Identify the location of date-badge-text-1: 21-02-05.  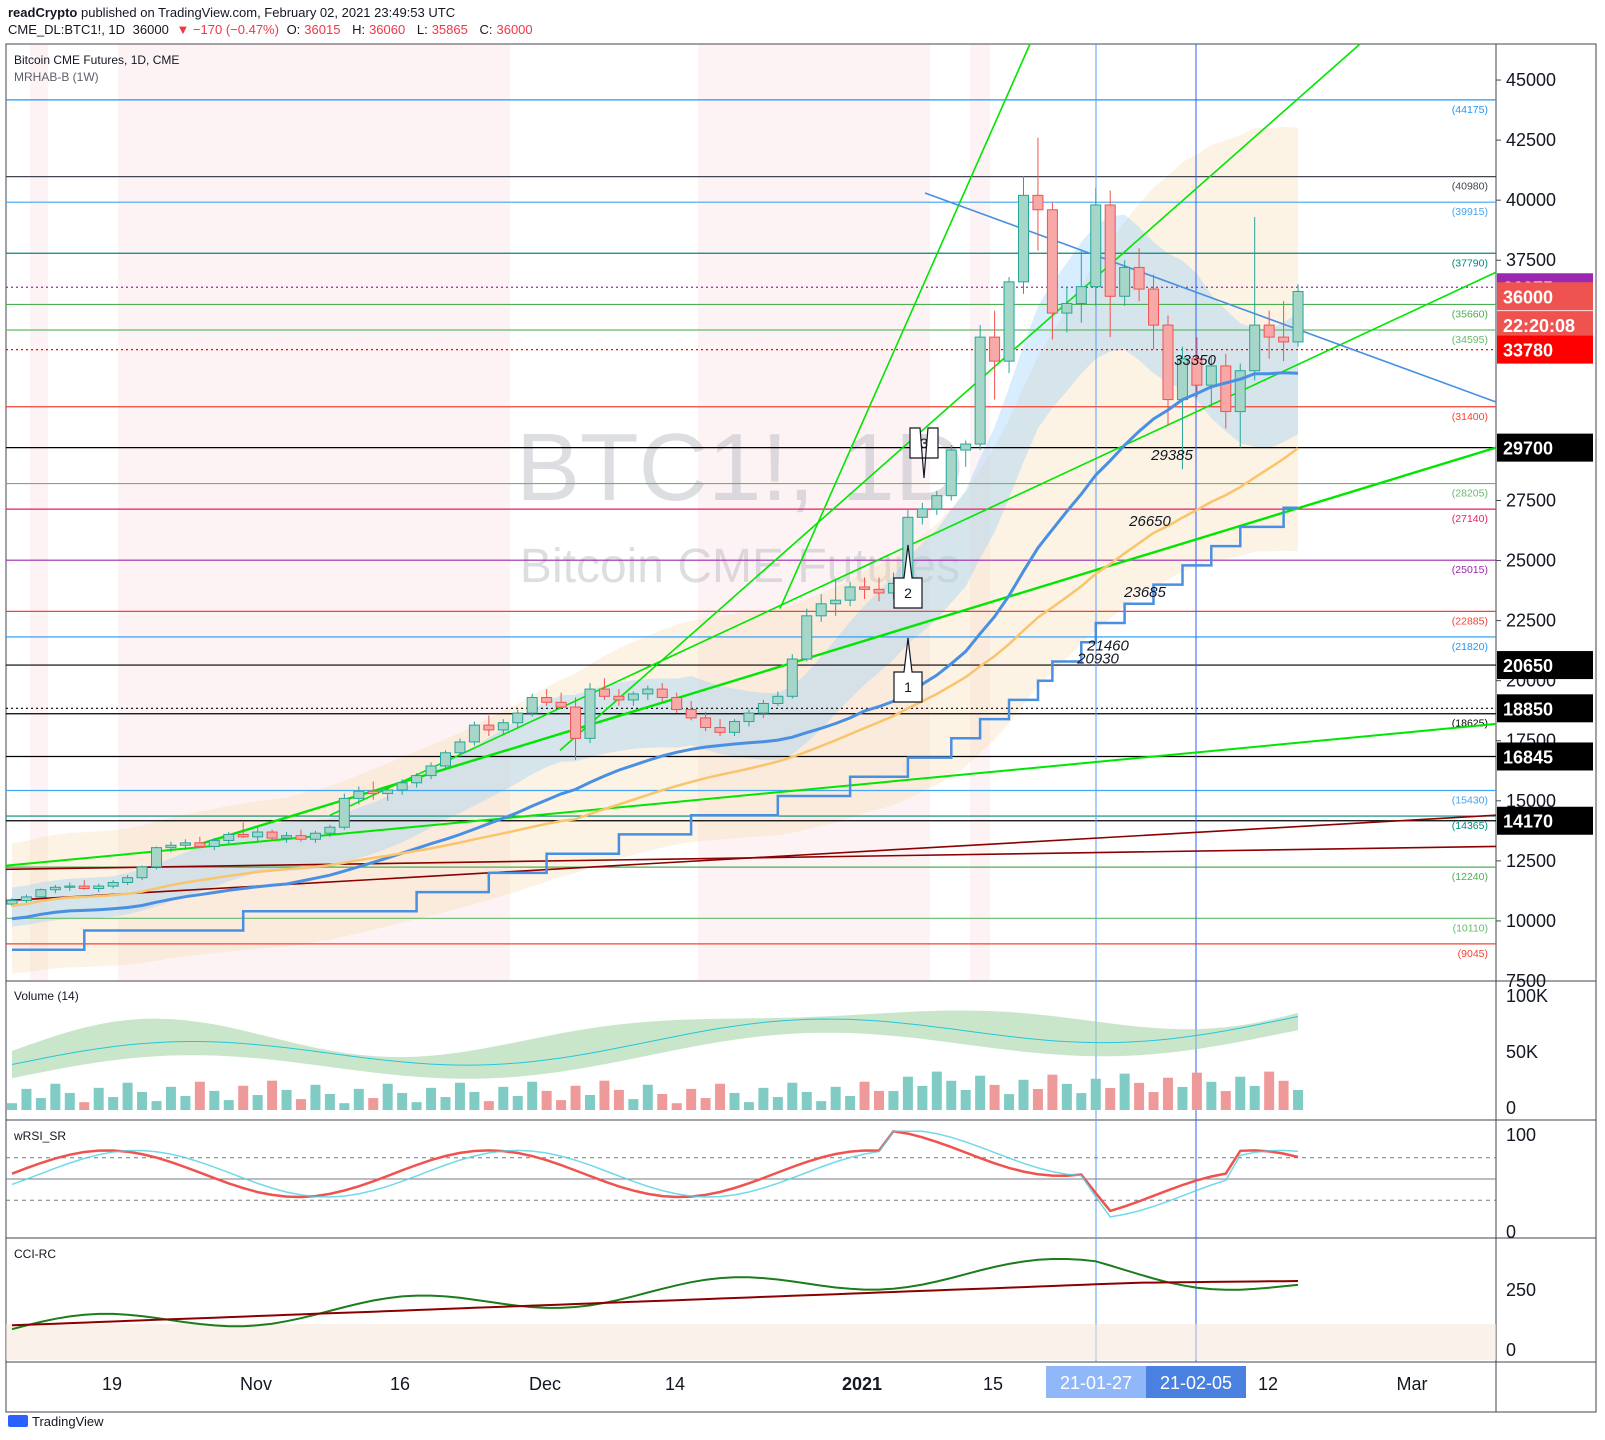
(1196, 1383).